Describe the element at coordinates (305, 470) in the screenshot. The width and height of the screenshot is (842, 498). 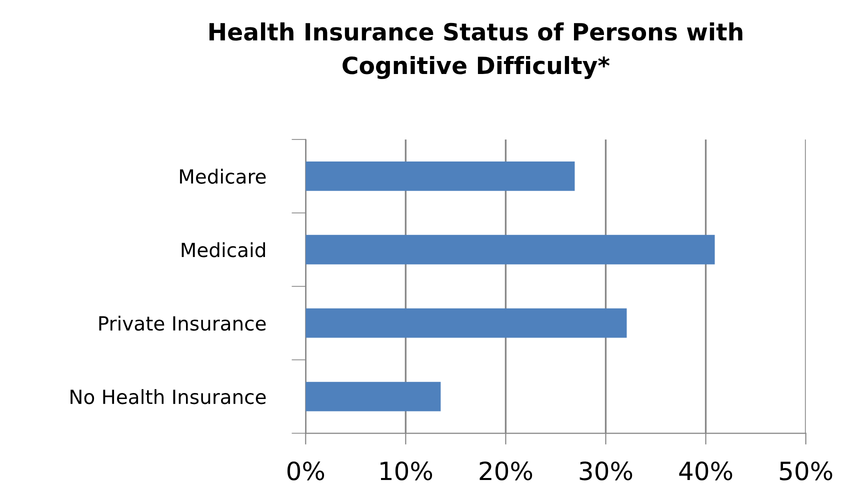
I see `x-tick-label: 0%` at that location.